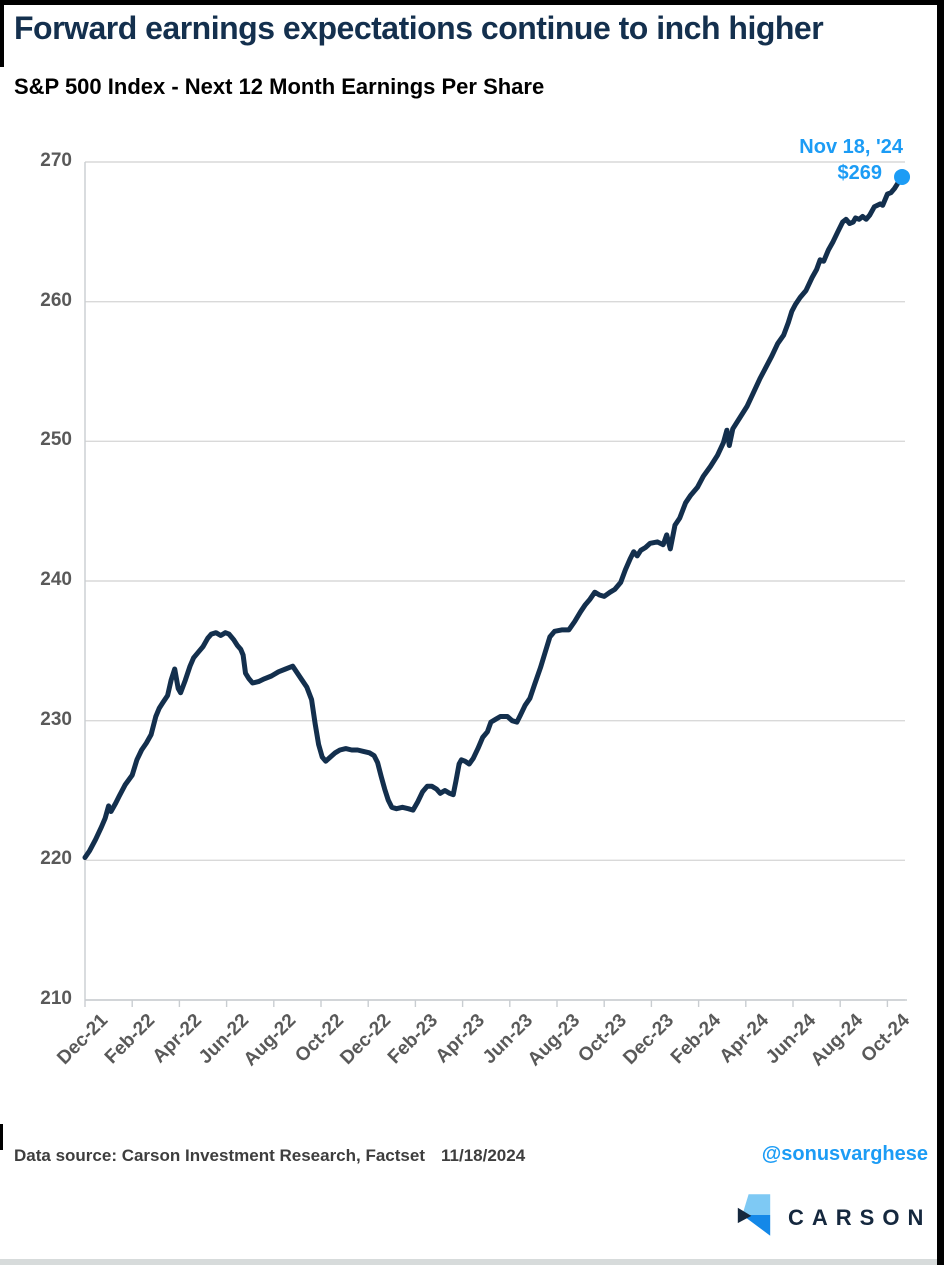  What do you see at coordinates (940, 632) in the screenshot?
I see `right-edge-border` at bounding box center [940, 632].